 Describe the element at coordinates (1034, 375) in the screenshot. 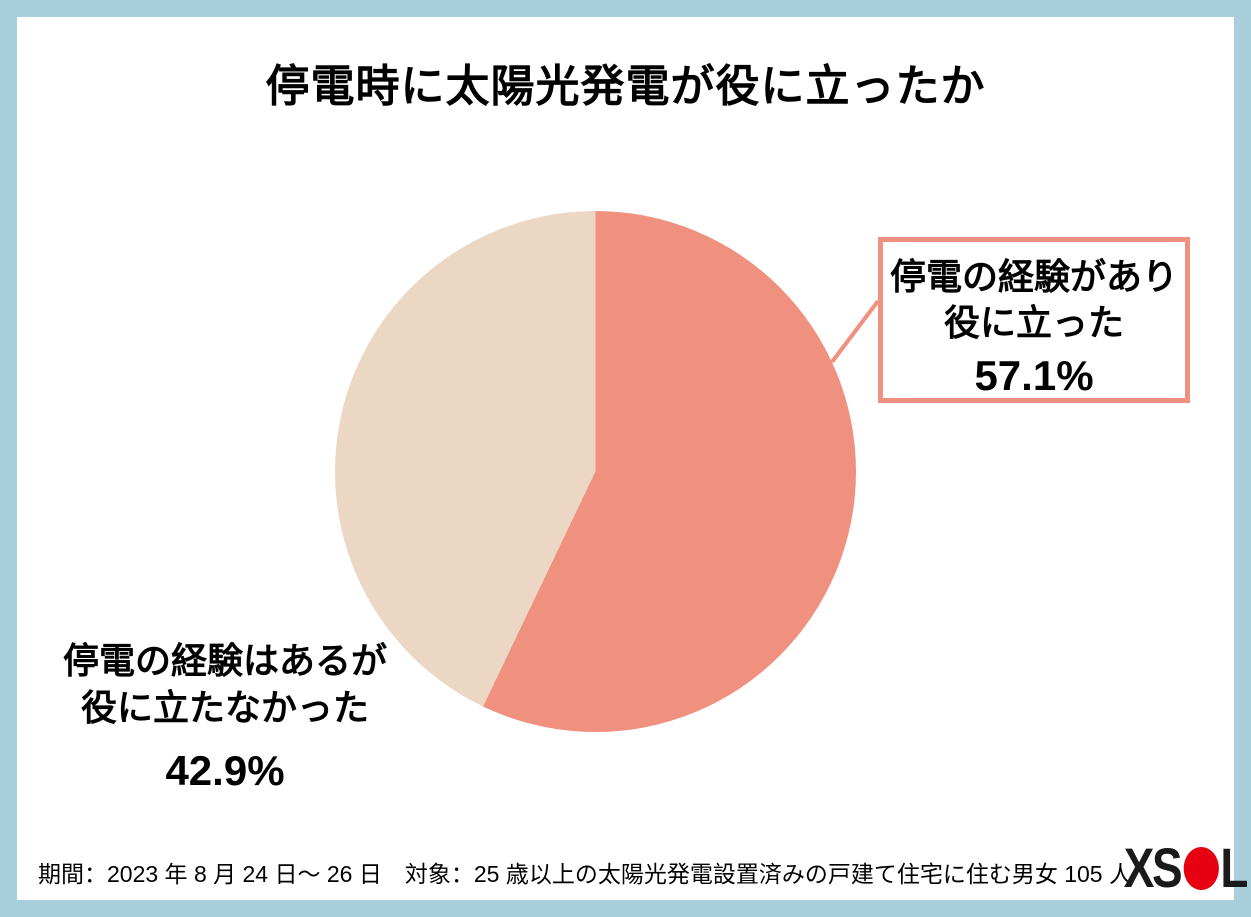

I see `callout-value: 57.1%` at that location.